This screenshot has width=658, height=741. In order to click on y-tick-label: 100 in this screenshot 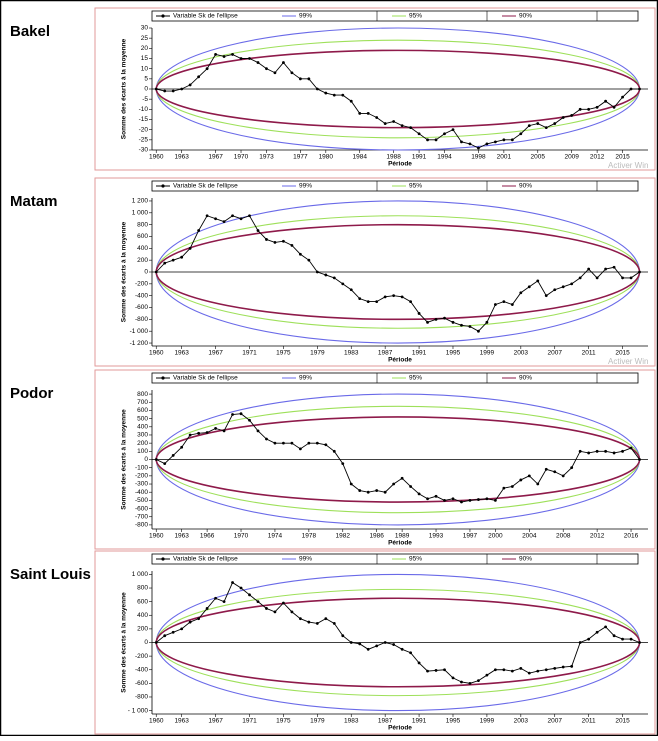, I will do `click(142, 451)`.